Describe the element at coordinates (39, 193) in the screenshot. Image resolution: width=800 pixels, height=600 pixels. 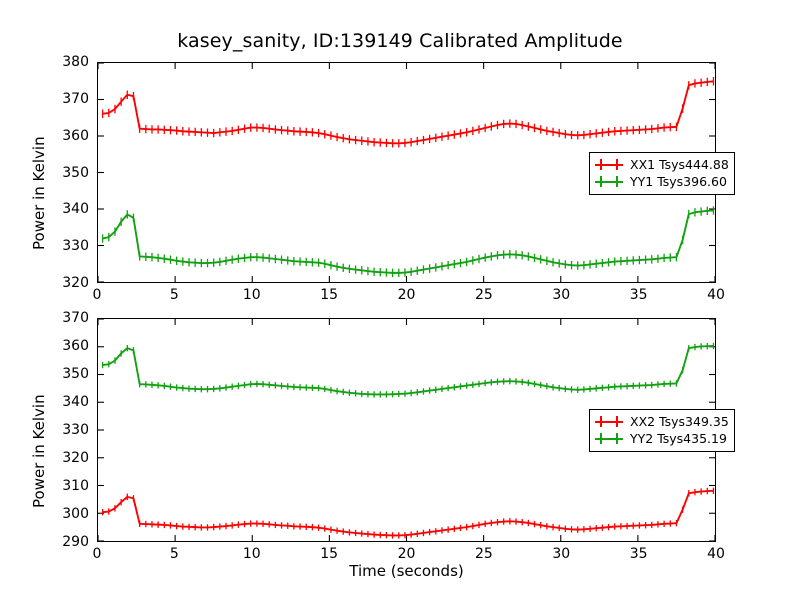
I see `y-axis-label-top: Power in Kelvin` at that location.